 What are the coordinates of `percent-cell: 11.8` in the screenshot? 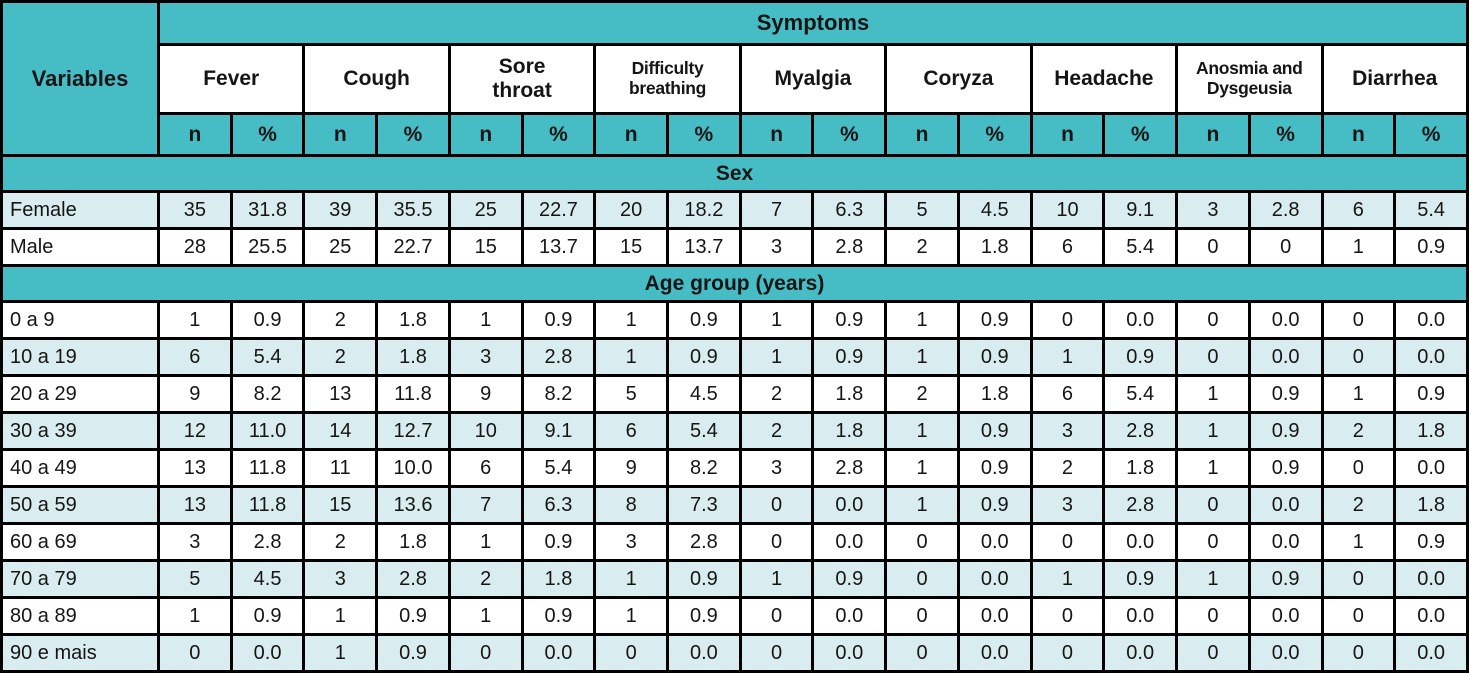 It's located at (267, 505).